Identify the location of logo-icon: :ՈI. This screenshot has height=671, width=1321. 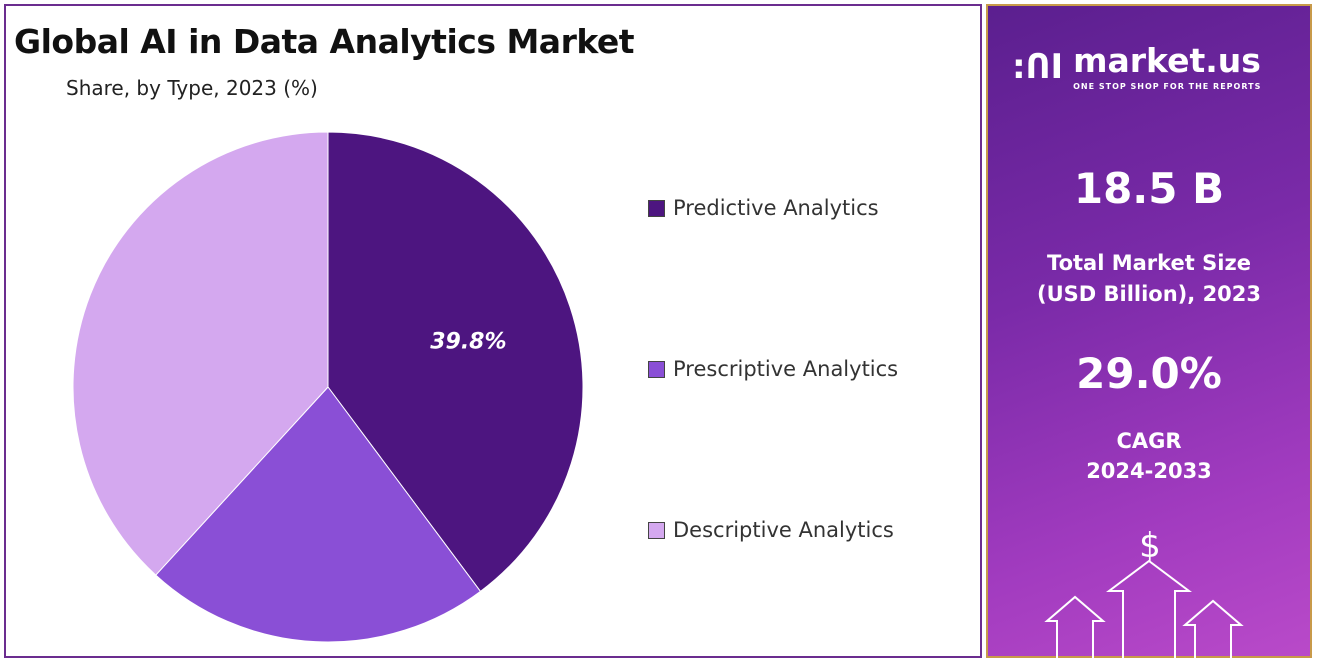
(1038, 67).